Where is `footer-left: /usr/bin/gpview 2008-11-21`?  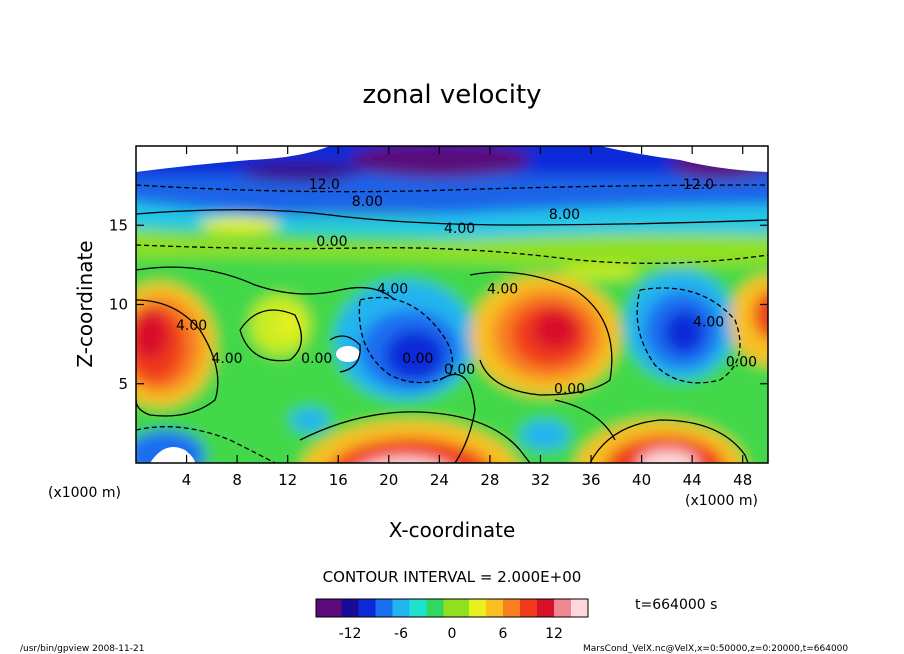 footer-left: /usr/bin/gpview 2008-11-21 is located at coordinates (82, 649).